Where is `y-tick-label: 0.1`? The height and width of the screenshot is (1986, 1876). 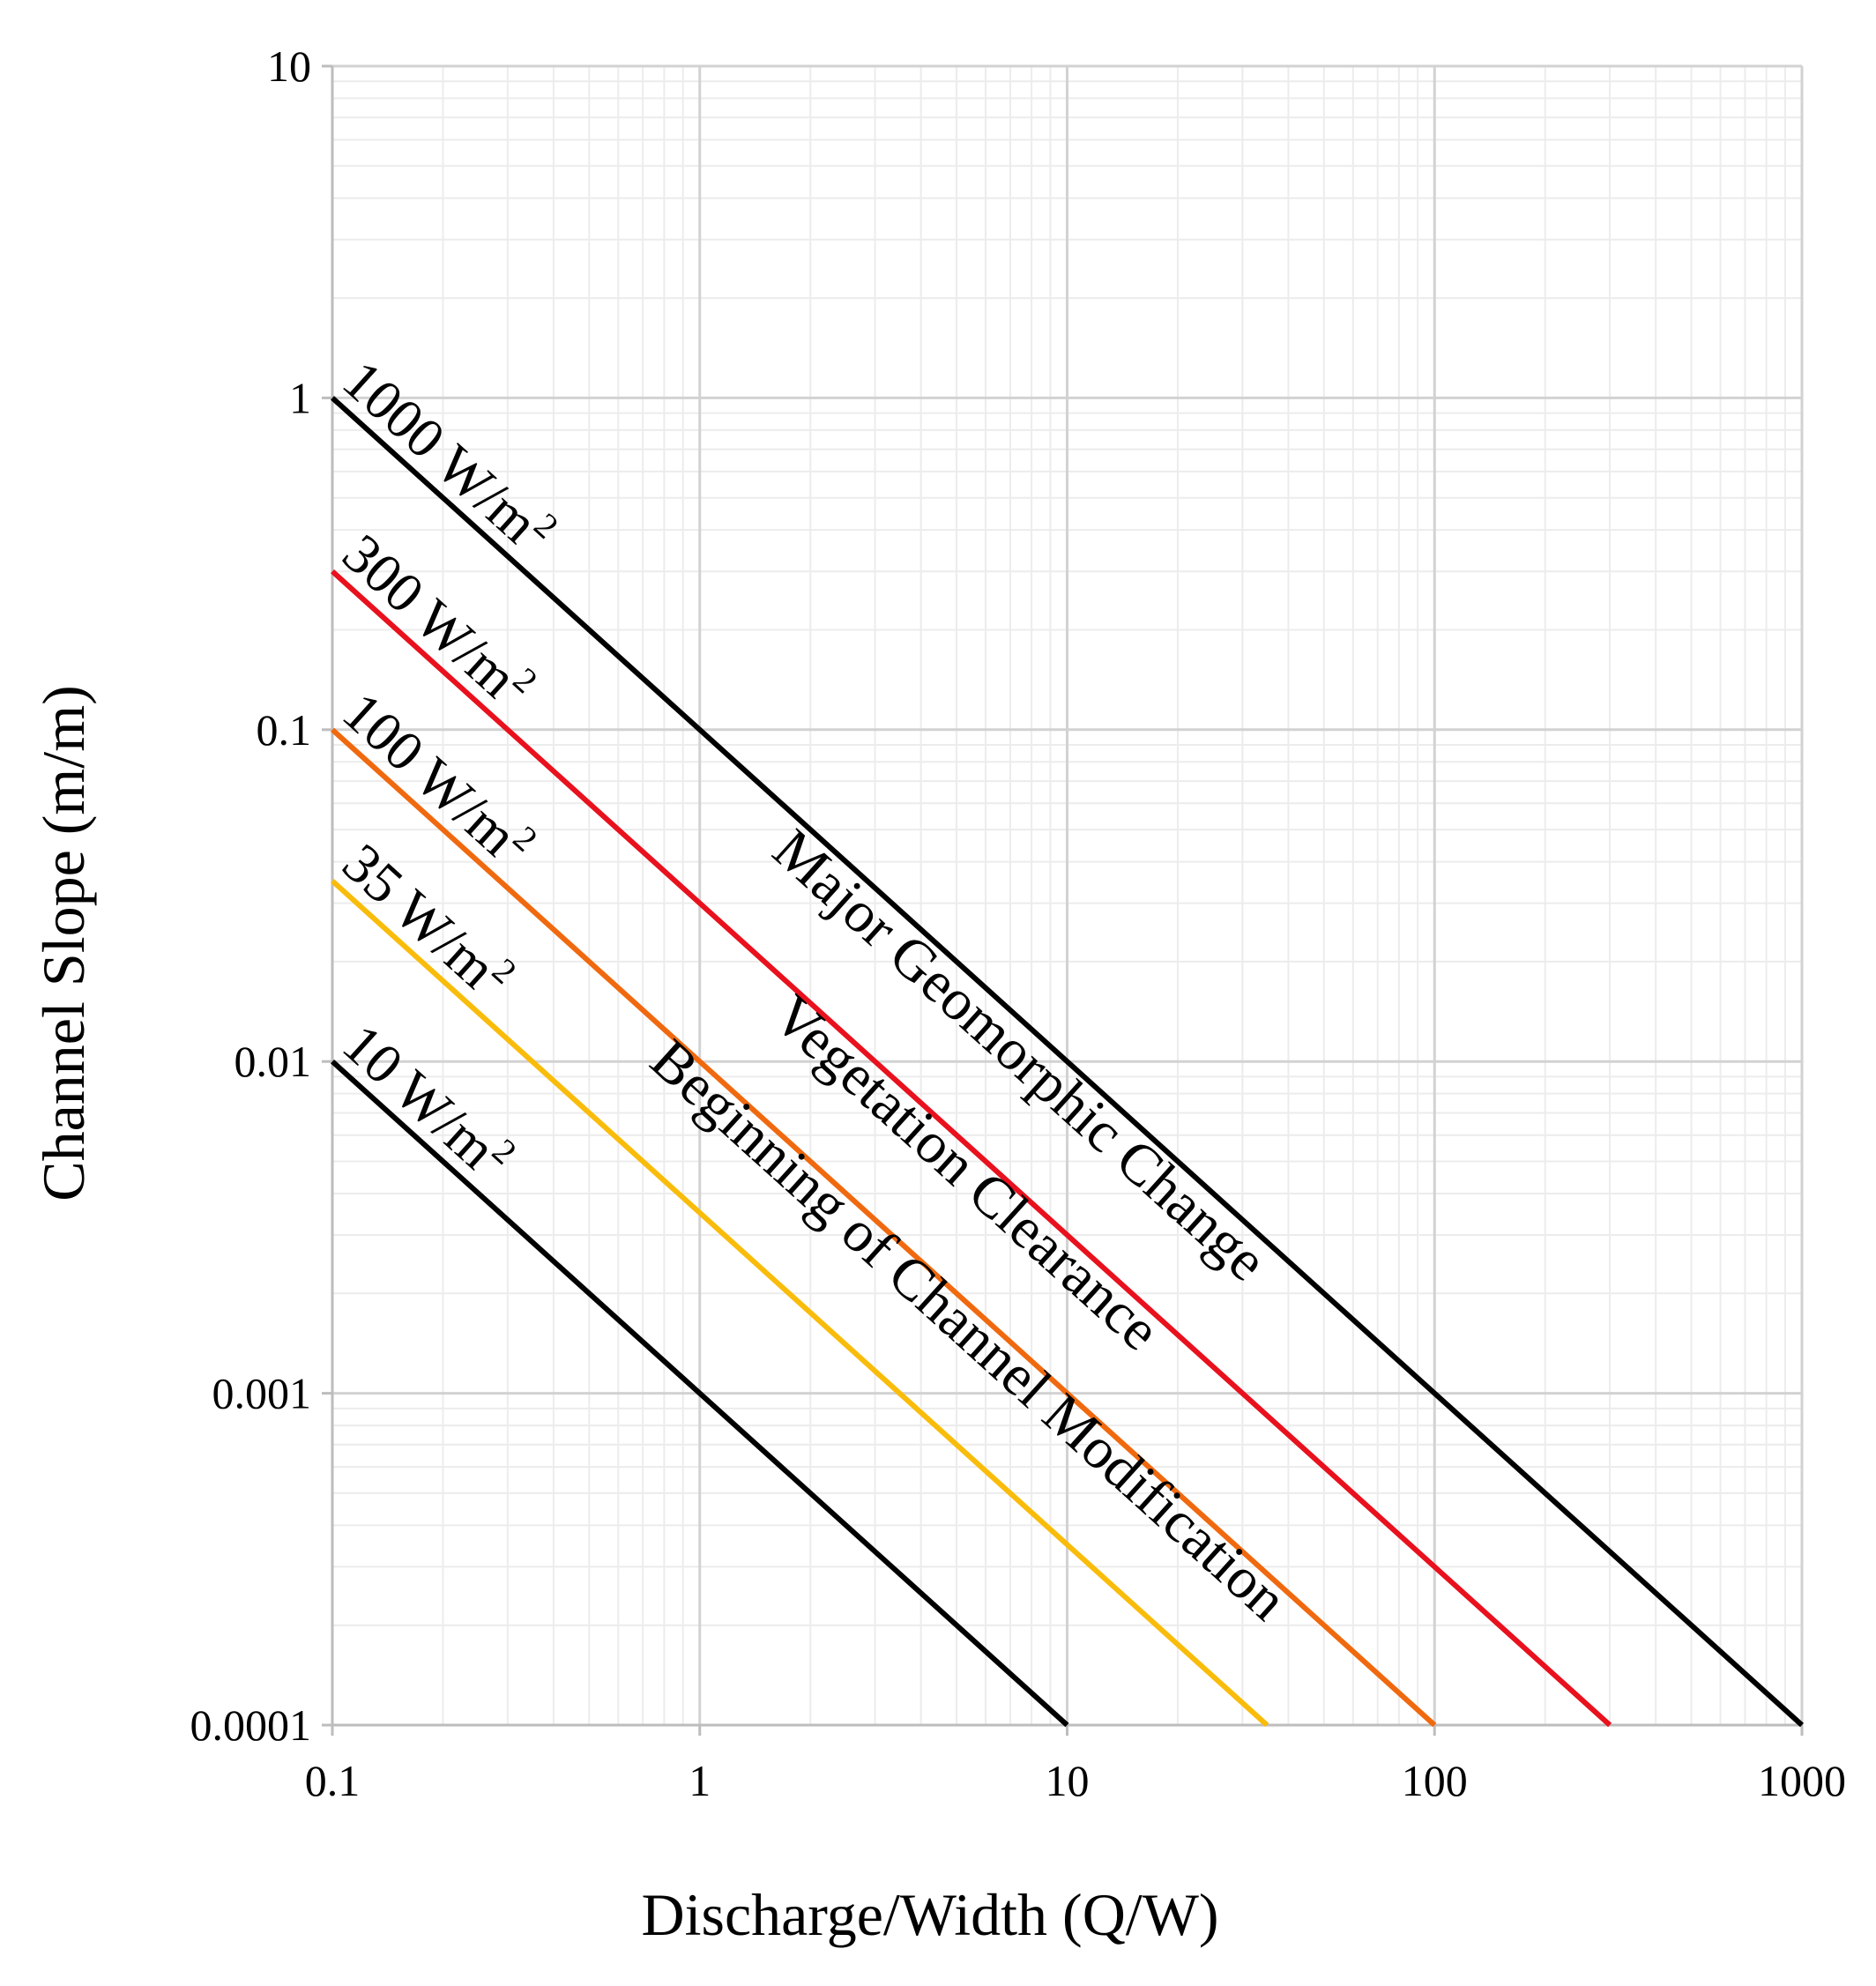 y-tick-label: 0.1 is located at coordinates (284, 730).